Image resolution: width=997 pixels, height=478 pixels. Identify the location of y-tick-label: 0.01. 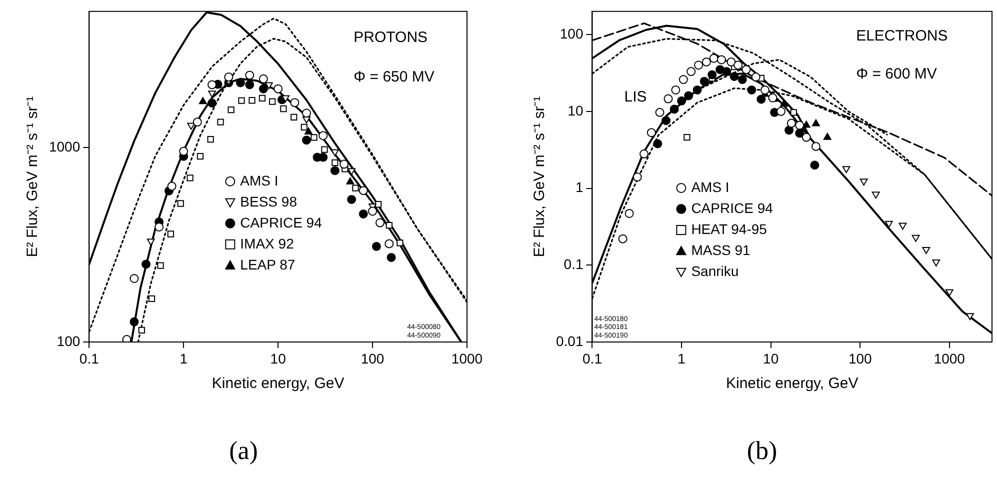
(570, 340).